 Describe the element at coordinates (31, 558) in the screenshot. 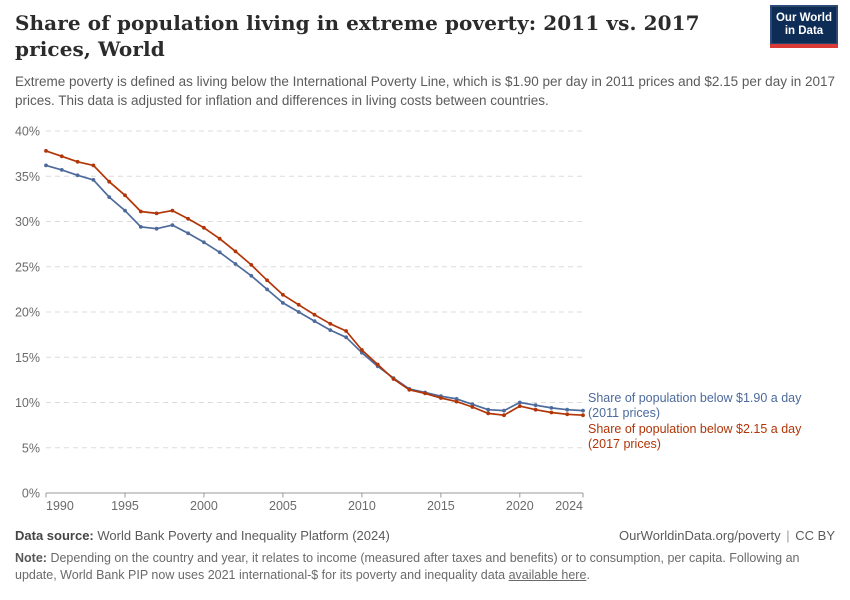

I see `note-label: Note:` at that location.